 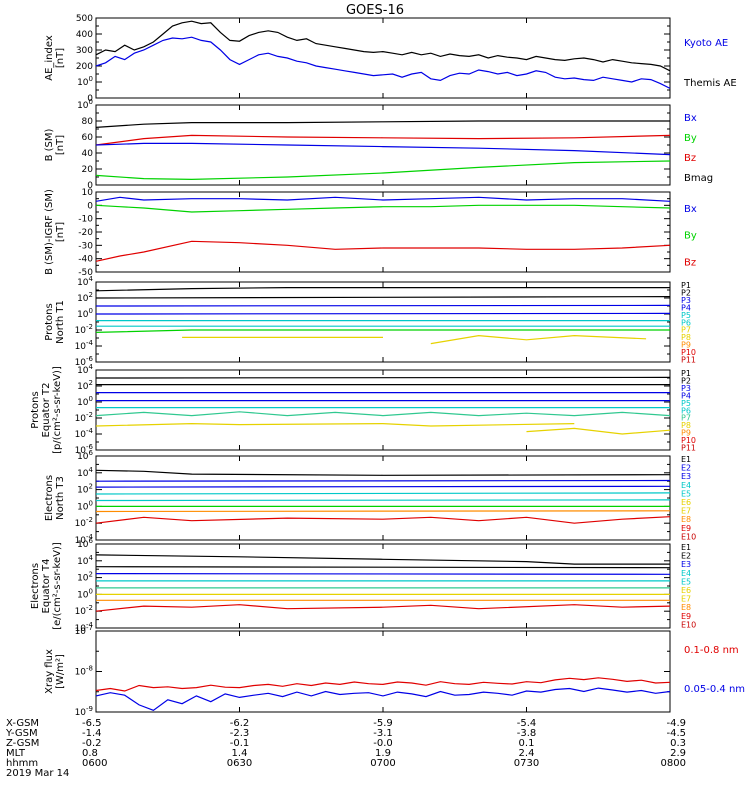 I want to click on date-label: 2019 Mar 14, so click(x=37, y=773).